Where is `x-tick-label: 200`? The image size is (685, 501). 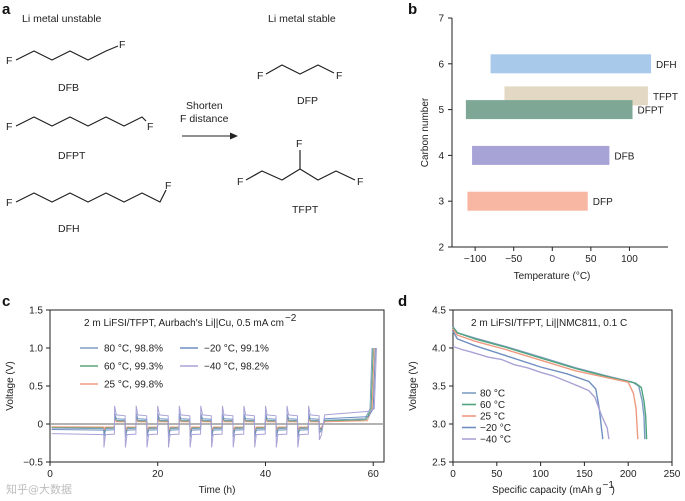 x-tick-label: 200 is located at coordinates (628, 474).